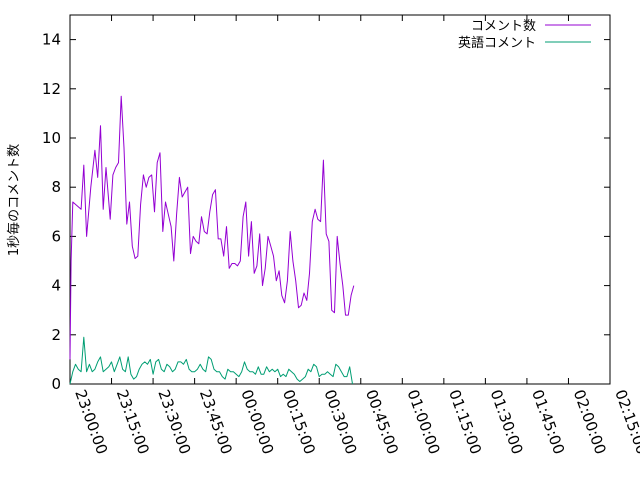 Image resolution: width=640 pixels, height=480 pixels. Describe the element at coordinates (174, 421) in the screenshot. I see `x-tick-label: 23:30:00` at that location.